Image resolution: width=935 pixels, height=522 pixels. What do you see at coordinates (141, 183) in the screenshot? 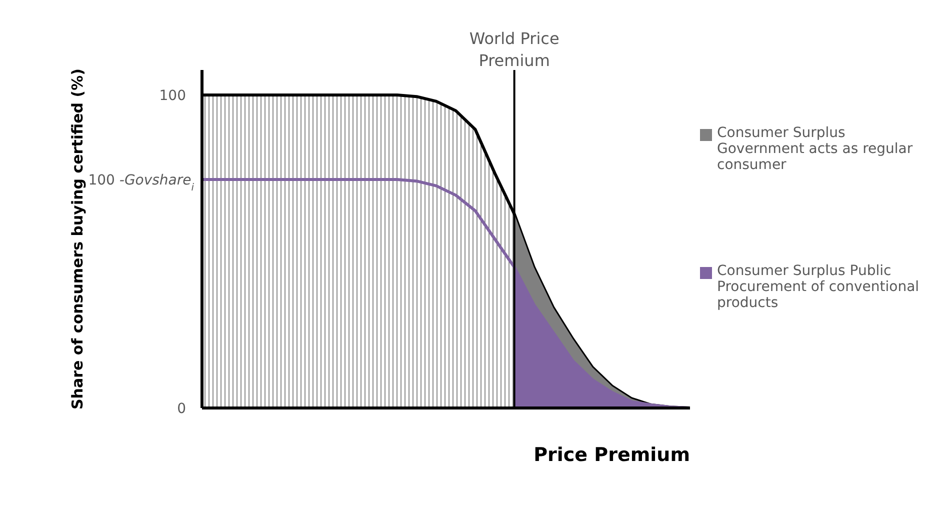
I see `text: 100 -Govshare$_{i}$` at bounding box center [141, 183].